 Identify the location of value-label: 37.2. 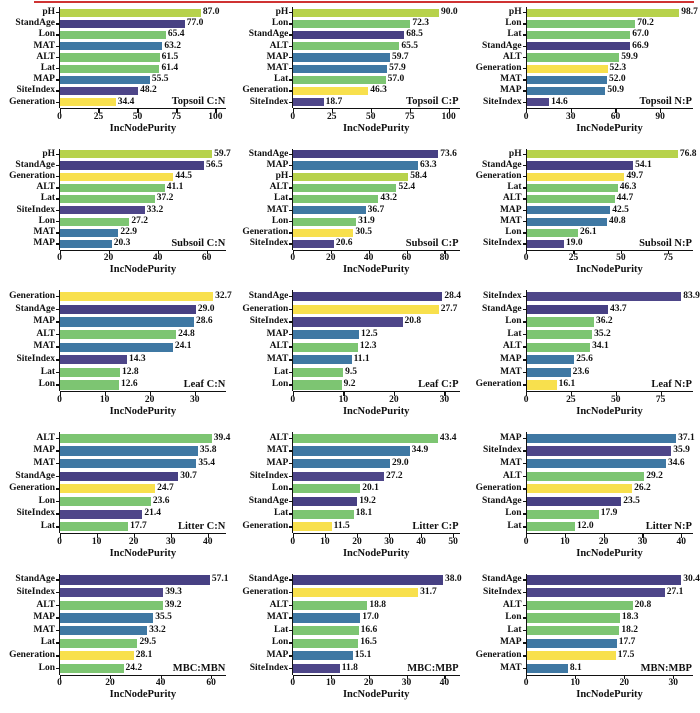
(165, 198).